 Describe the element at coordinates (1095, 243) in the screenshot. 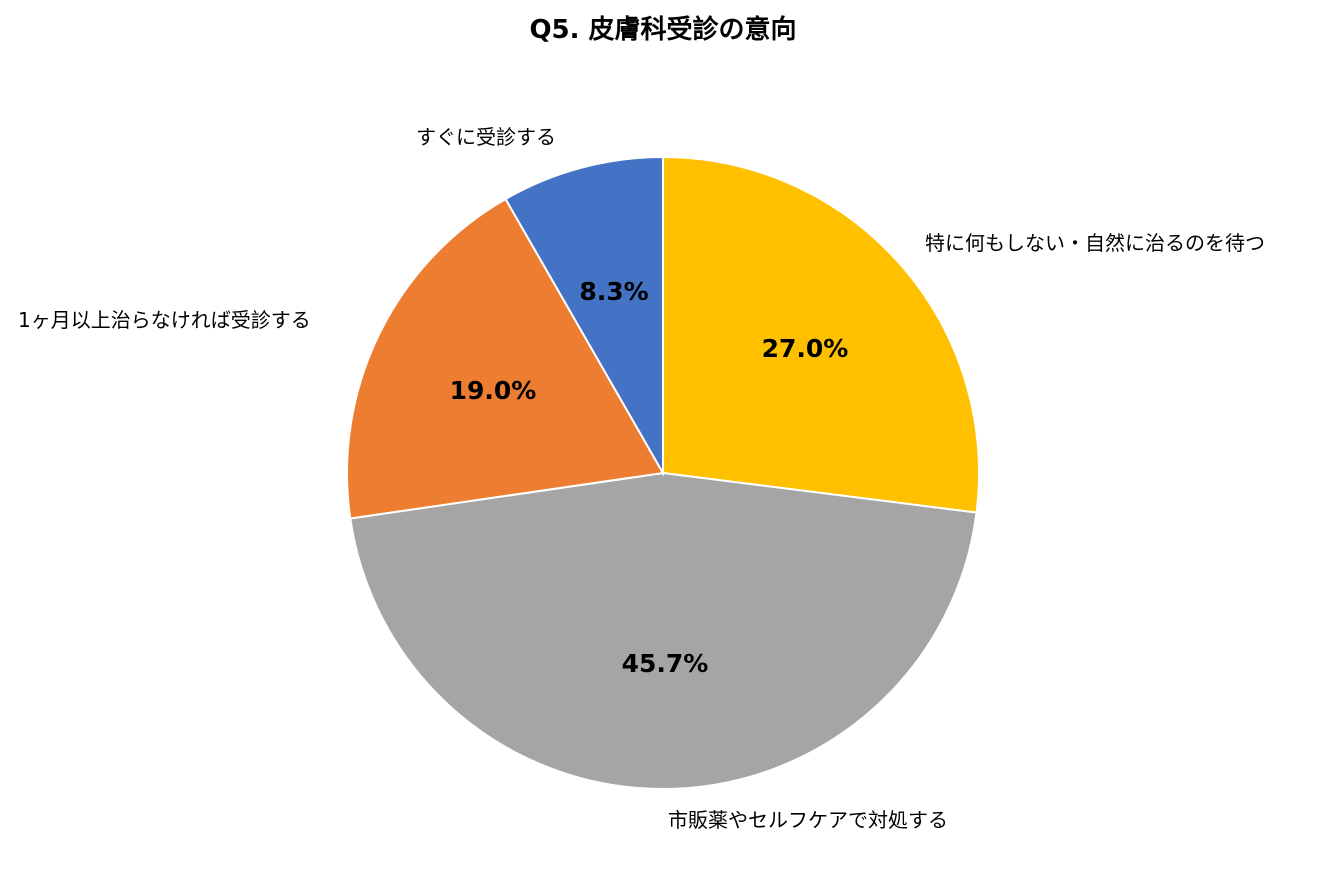

I see `category-label-1: 特に何もしない・自然に治るのを待つ` at that location.